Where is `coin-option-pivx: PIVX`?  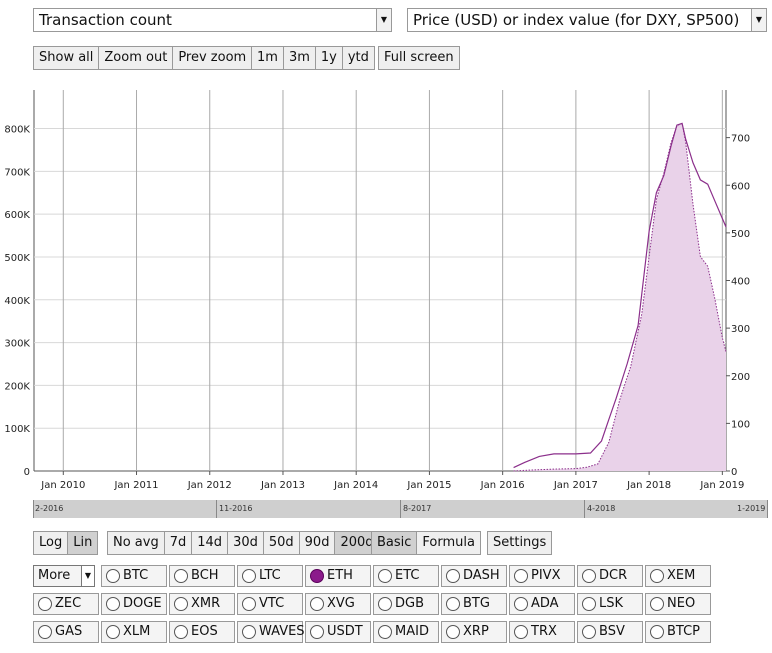 coin-option-pivx: PIVX is located at coordinates (542, 576).